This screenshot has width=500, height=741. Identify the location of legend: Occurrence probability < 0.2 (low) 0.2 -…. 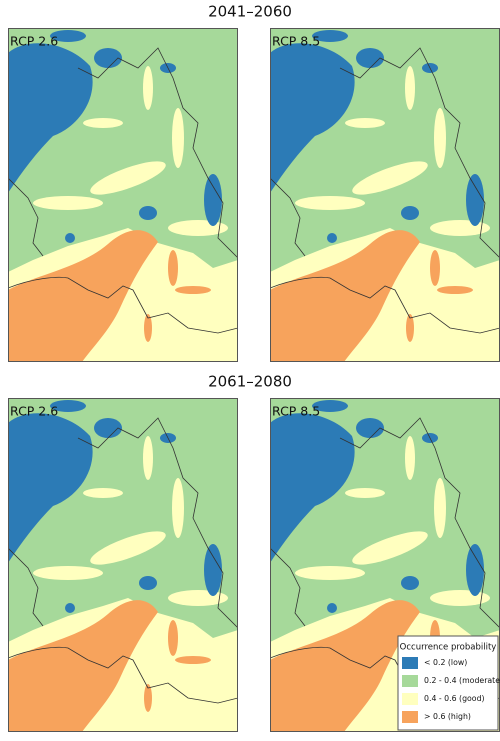
(448, 683).